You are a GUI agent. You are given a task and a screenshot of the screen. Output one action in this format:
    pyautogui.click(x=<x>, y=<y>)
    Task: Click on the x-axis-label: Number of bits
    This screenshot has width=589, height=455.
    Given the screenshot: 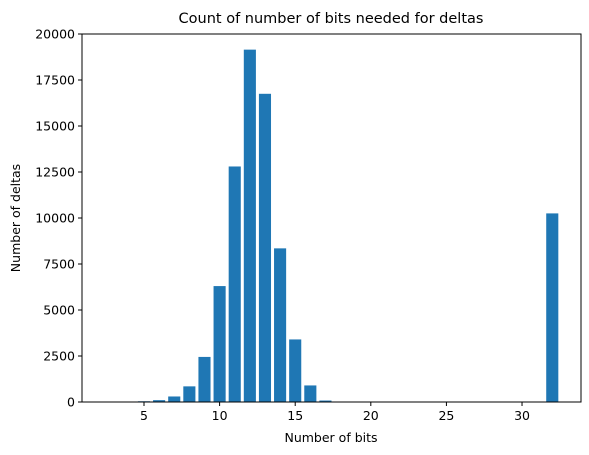 What is the action you would take?
    pyautogui.click(x=330, y=437)
    